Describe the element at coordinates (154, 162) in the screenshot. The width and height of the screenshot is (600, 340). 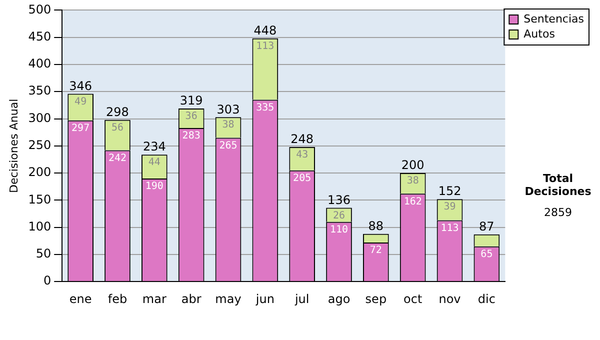
I see `data-label: 44` at that location.